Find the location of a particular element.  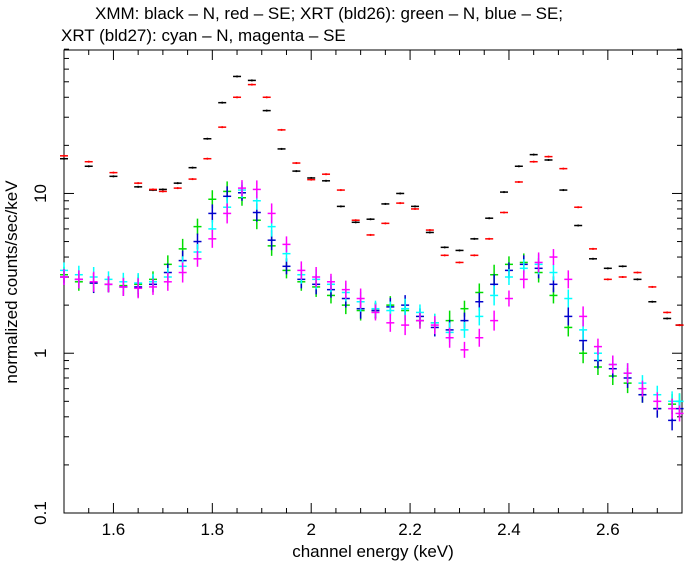

x-tick-label: 2.2 is located at coordinates (410, 529).